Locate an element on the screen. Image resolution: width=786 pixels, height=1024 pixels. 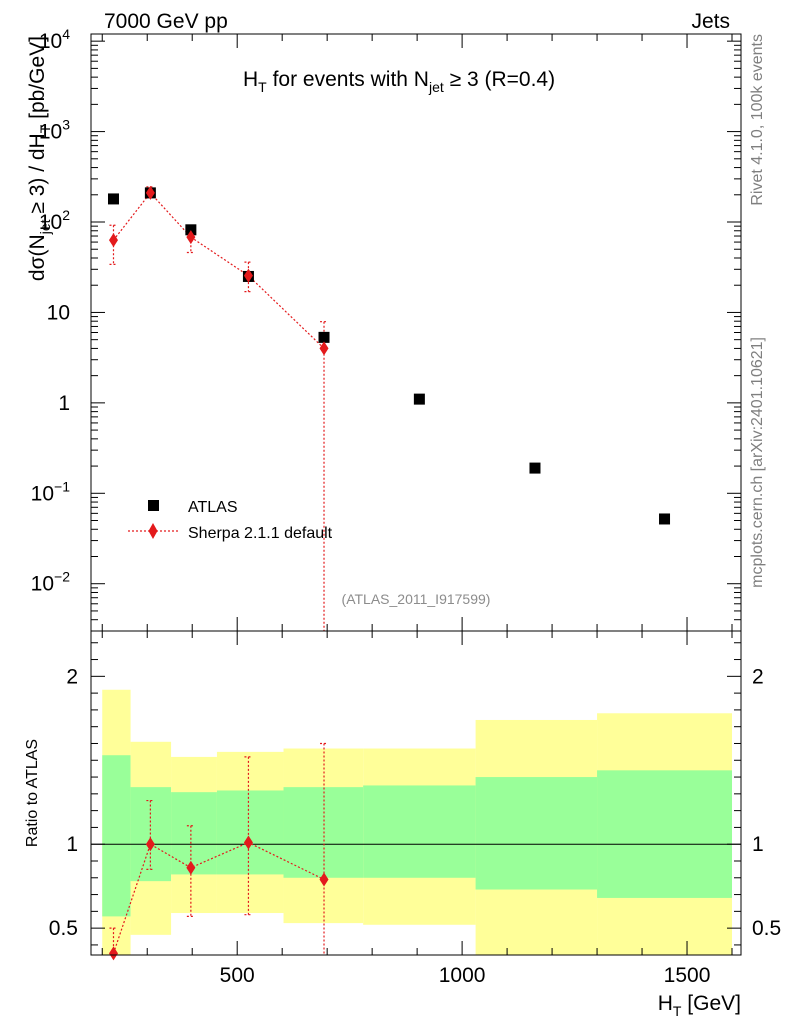
ratio-y-tick-label-left: 1 is located at coordinates (72, 844).